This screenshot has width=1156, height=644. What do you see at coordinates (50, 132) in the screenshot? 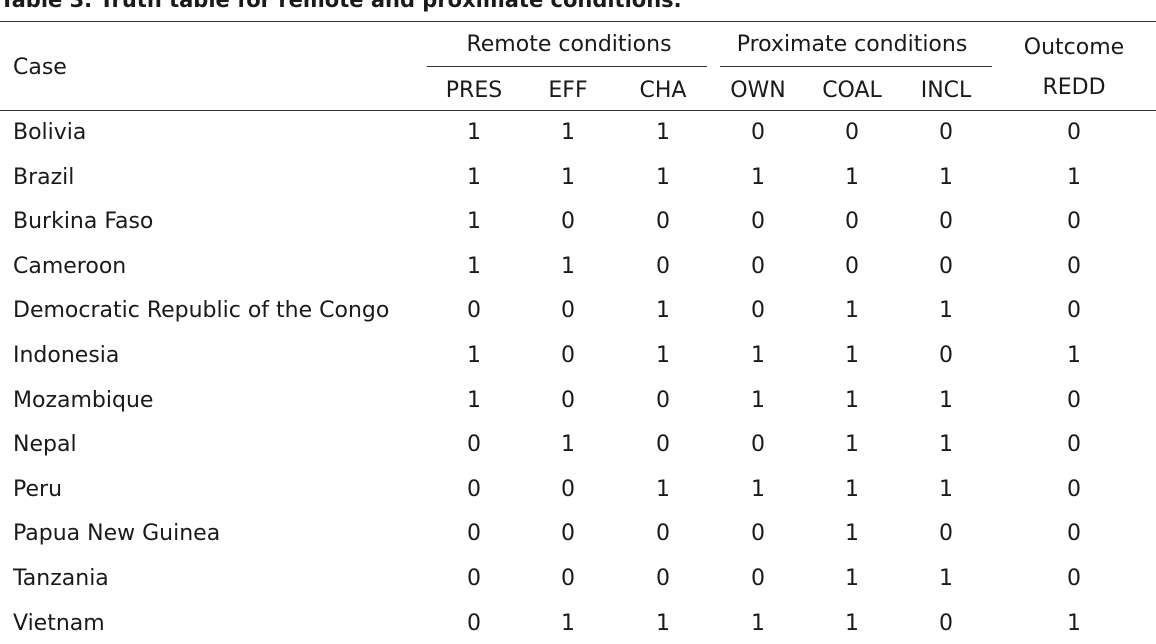
I see `case-name: Bolivia` at bounding box center [50, 132].